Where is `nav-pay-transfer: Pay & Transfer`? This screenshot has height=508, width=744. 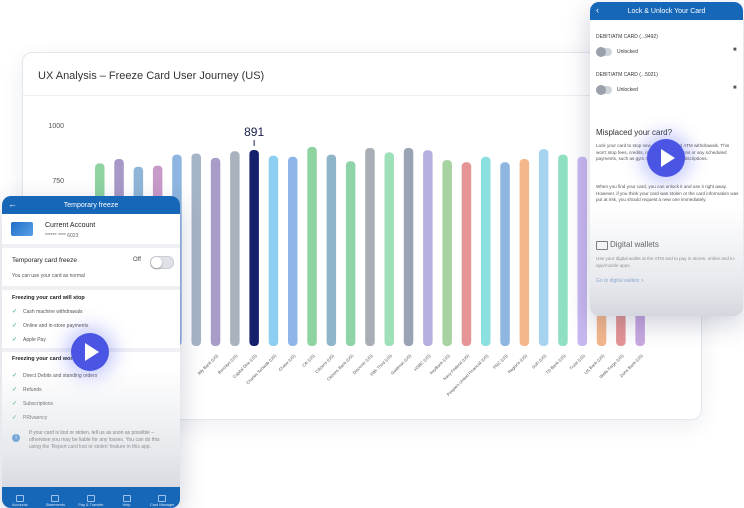
nav-pay-transfer: Pay & Transfer is located at coordinates (91, 501).